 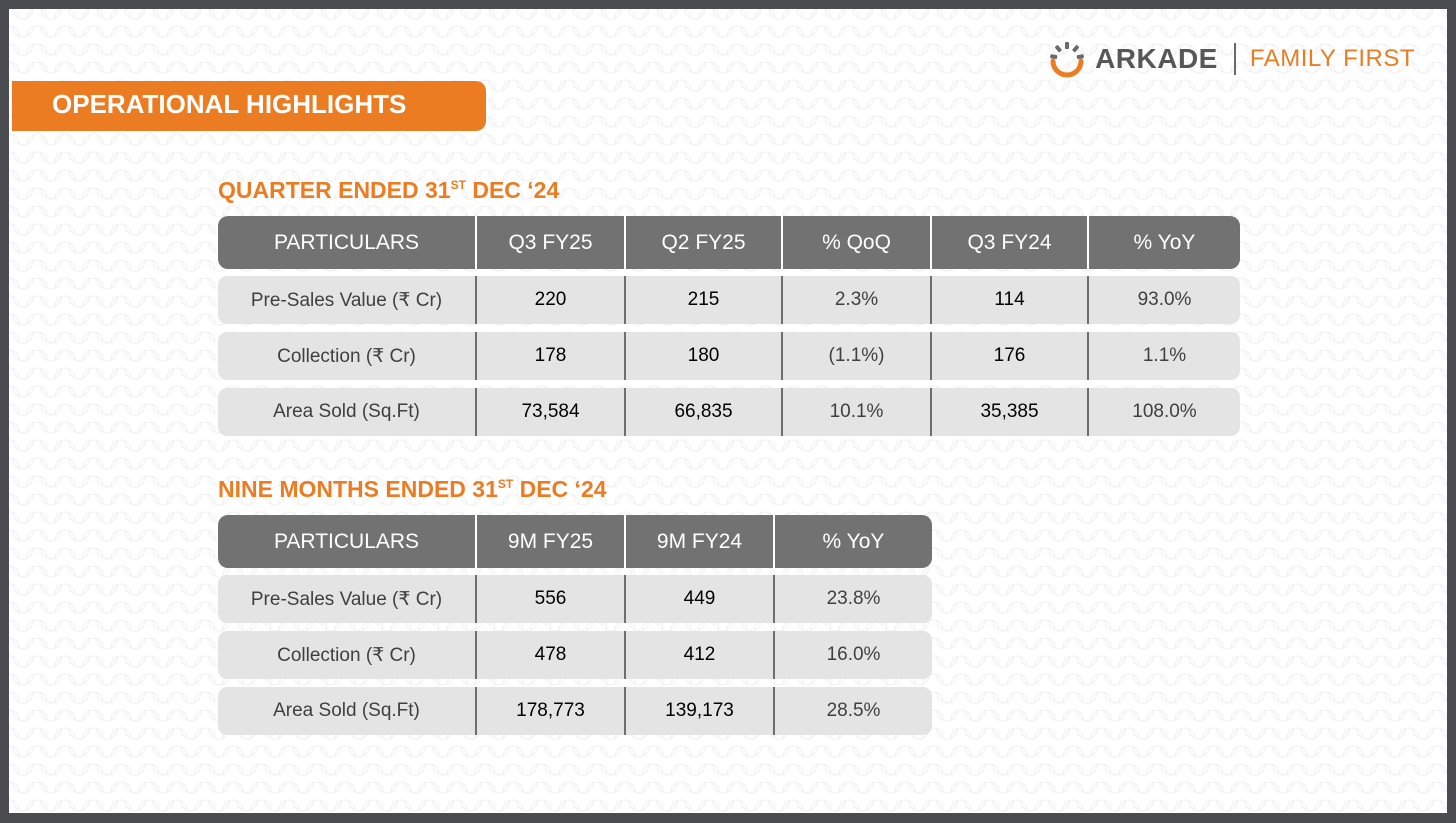 What do you see at coordinates (855, 300) in the screenshot?
I see `table-cell: 2.3%` at bounding box center [855, 300].